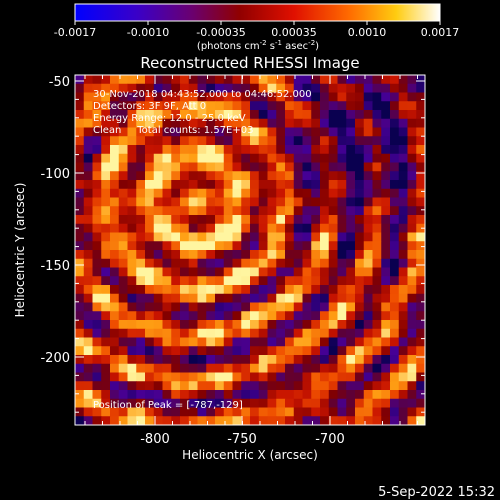 Image resolution: width=500 pixels, height=500 pixels. What do you see at coordinates (55, 174) in the screenshot?
I see `y-tick-label: -100` at bounding box center [55, 174].